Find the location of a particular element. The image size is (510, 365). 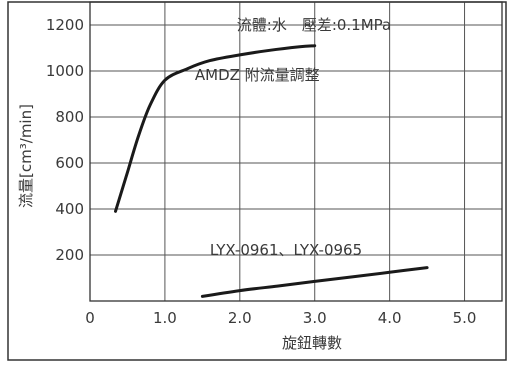

x-axis-label: 旋鈕轉數 is located at coordinates (312, 343).